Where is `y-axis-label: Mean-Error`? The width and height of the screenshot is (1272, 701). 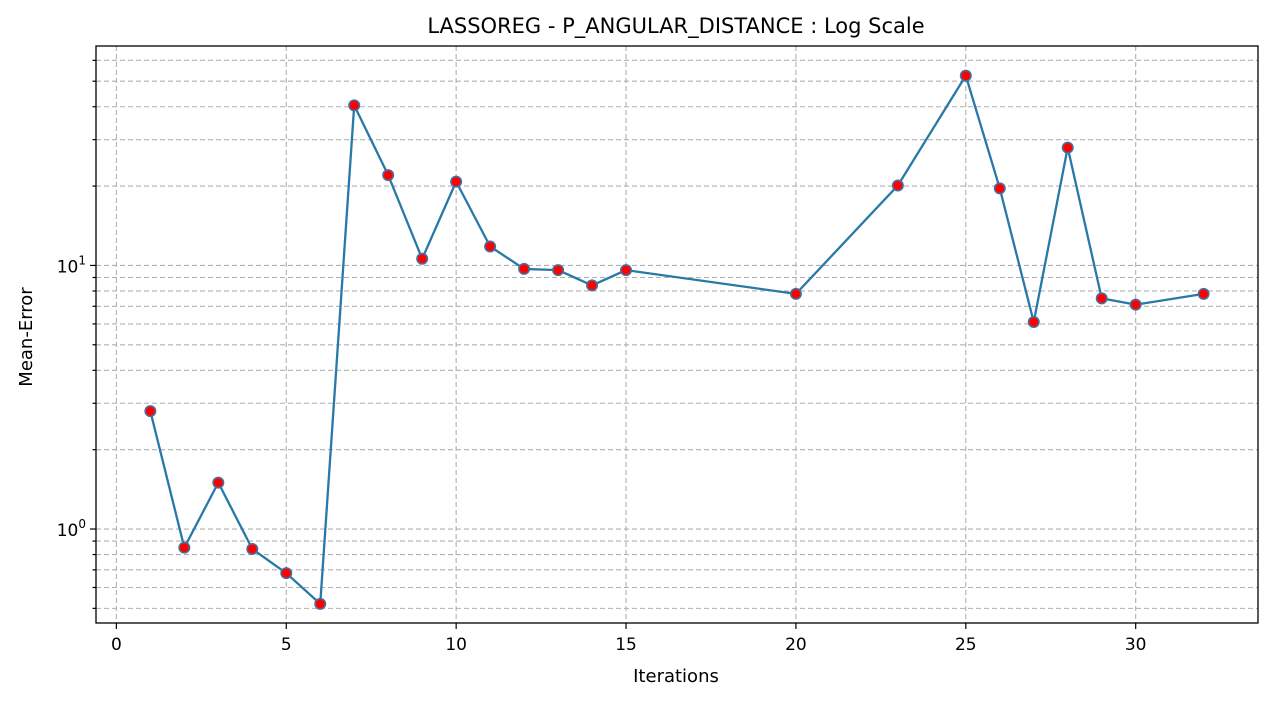
y-axis-label: Mean-Error is located at coordinates (26, 337).